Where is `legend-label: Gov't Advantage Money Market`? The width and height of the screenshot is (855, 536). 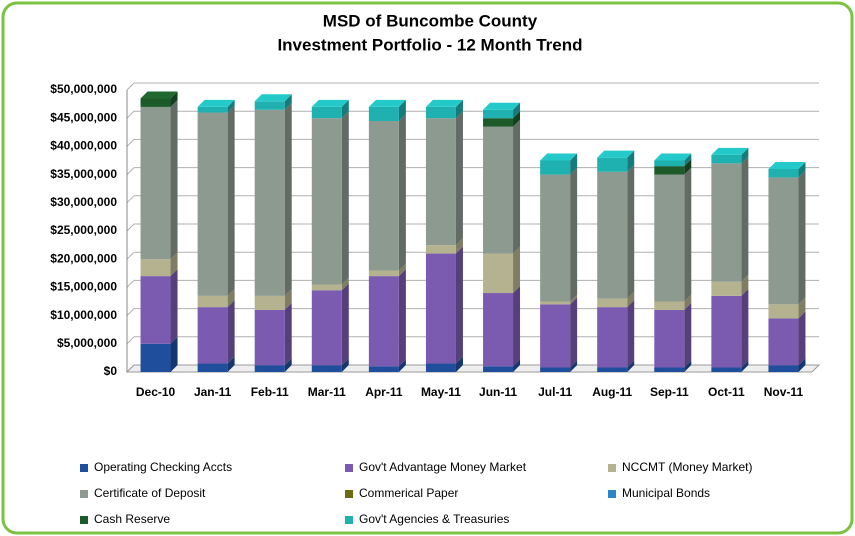 legend-label: Gov't Advantage Money Market is located at coordinates (443, 467).